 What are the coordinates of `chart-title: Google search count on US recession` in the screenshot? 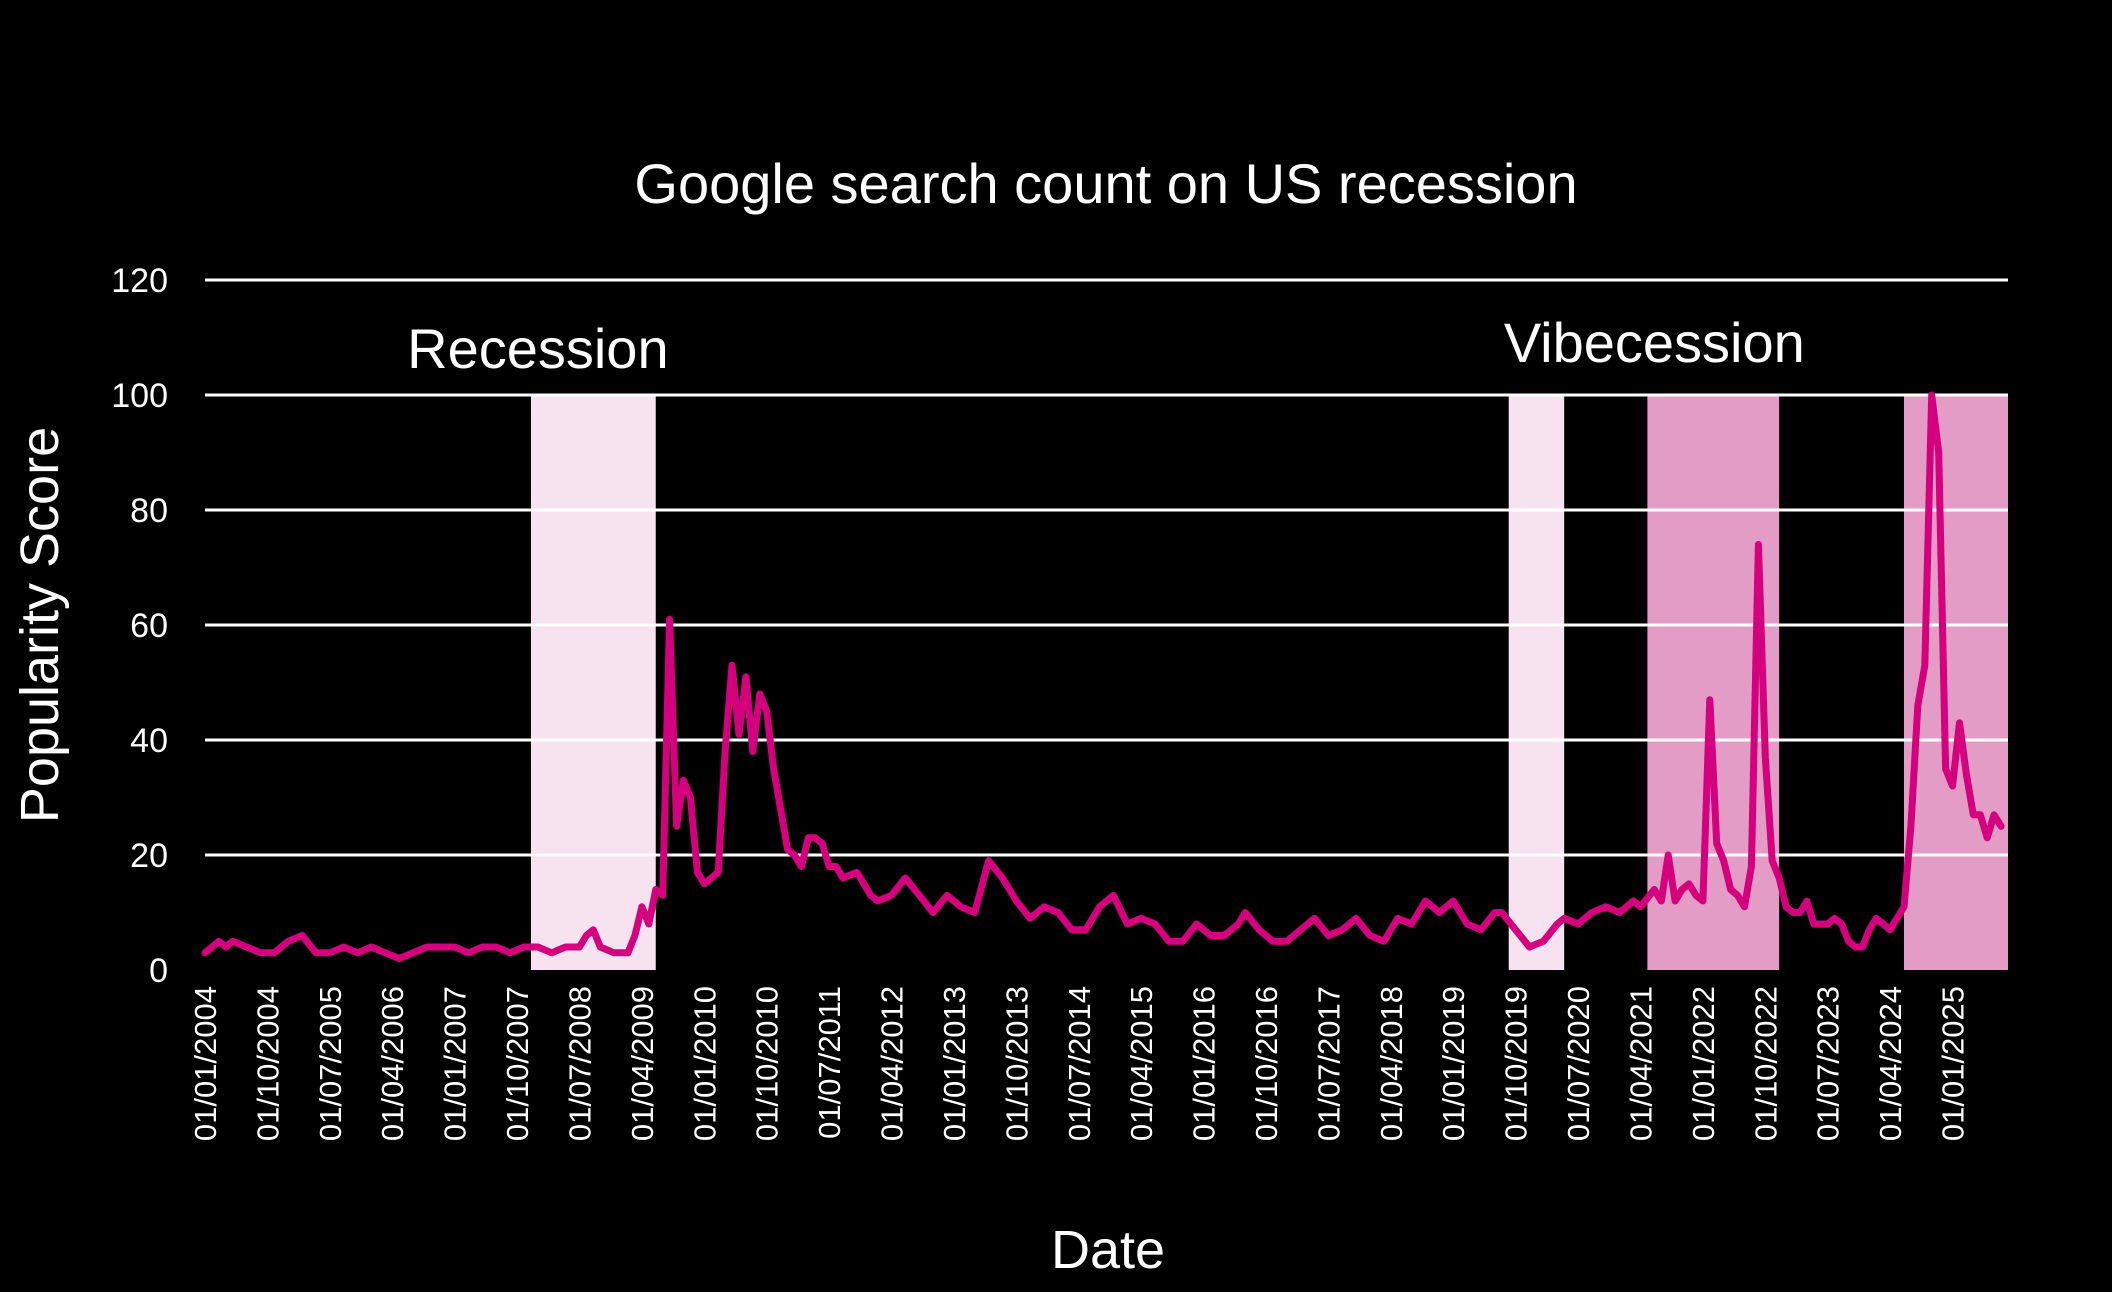 It's located at (1105, 183).